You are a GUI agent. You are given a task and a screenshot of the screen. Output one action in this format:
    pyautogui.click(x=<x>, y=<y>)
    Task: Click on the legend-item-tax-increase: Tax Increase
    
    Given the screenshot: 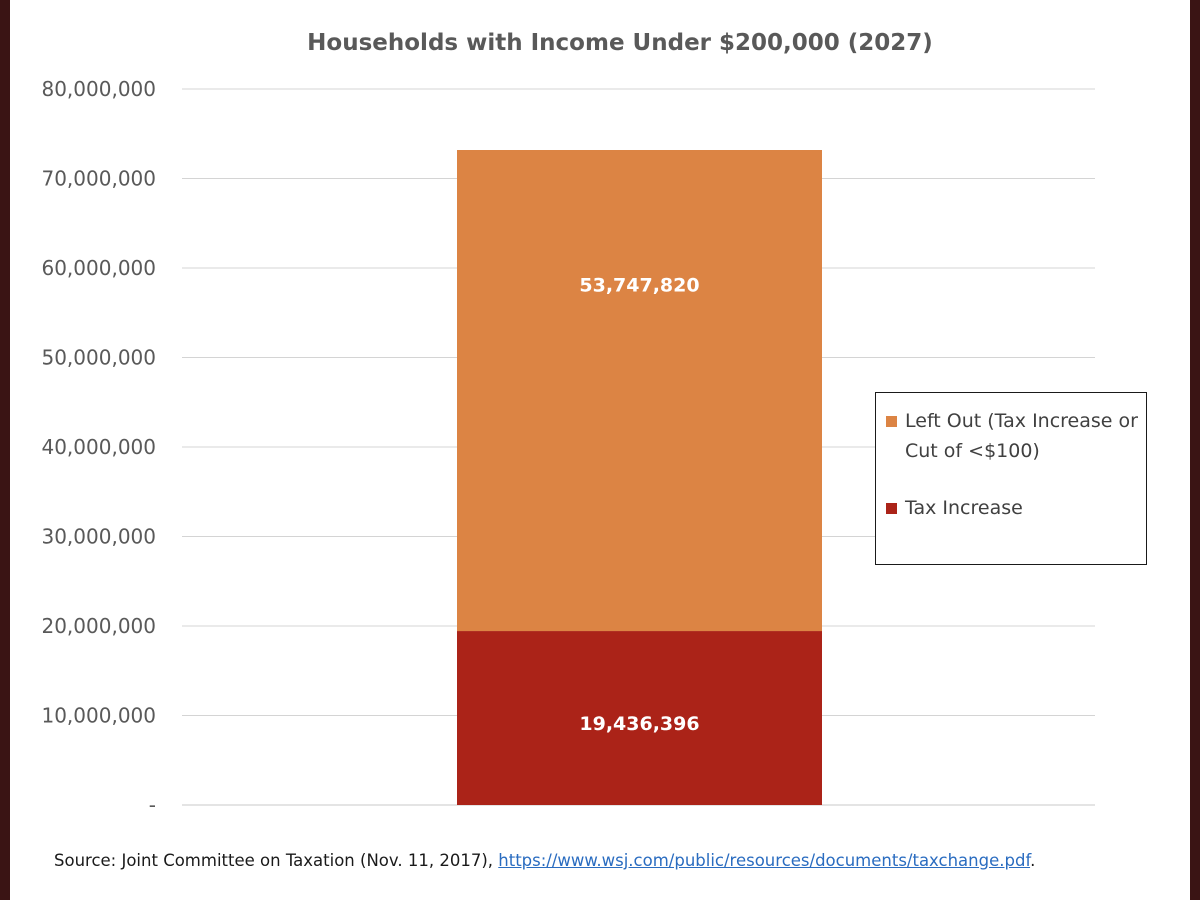 What is the action you would take?
    pyautogui.click(x=1018, y=508)
    